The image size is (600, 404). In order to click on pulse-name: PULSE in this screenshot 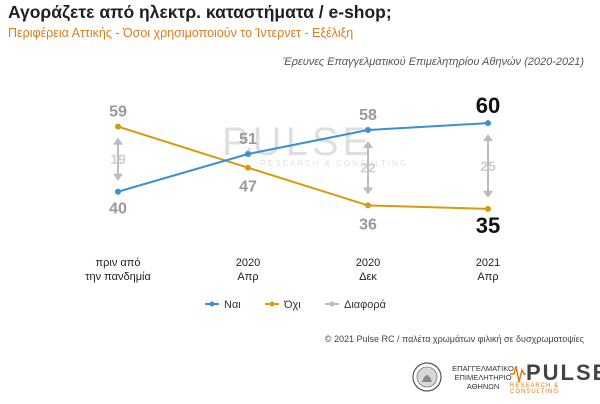, I will do `click(563, 372)`.